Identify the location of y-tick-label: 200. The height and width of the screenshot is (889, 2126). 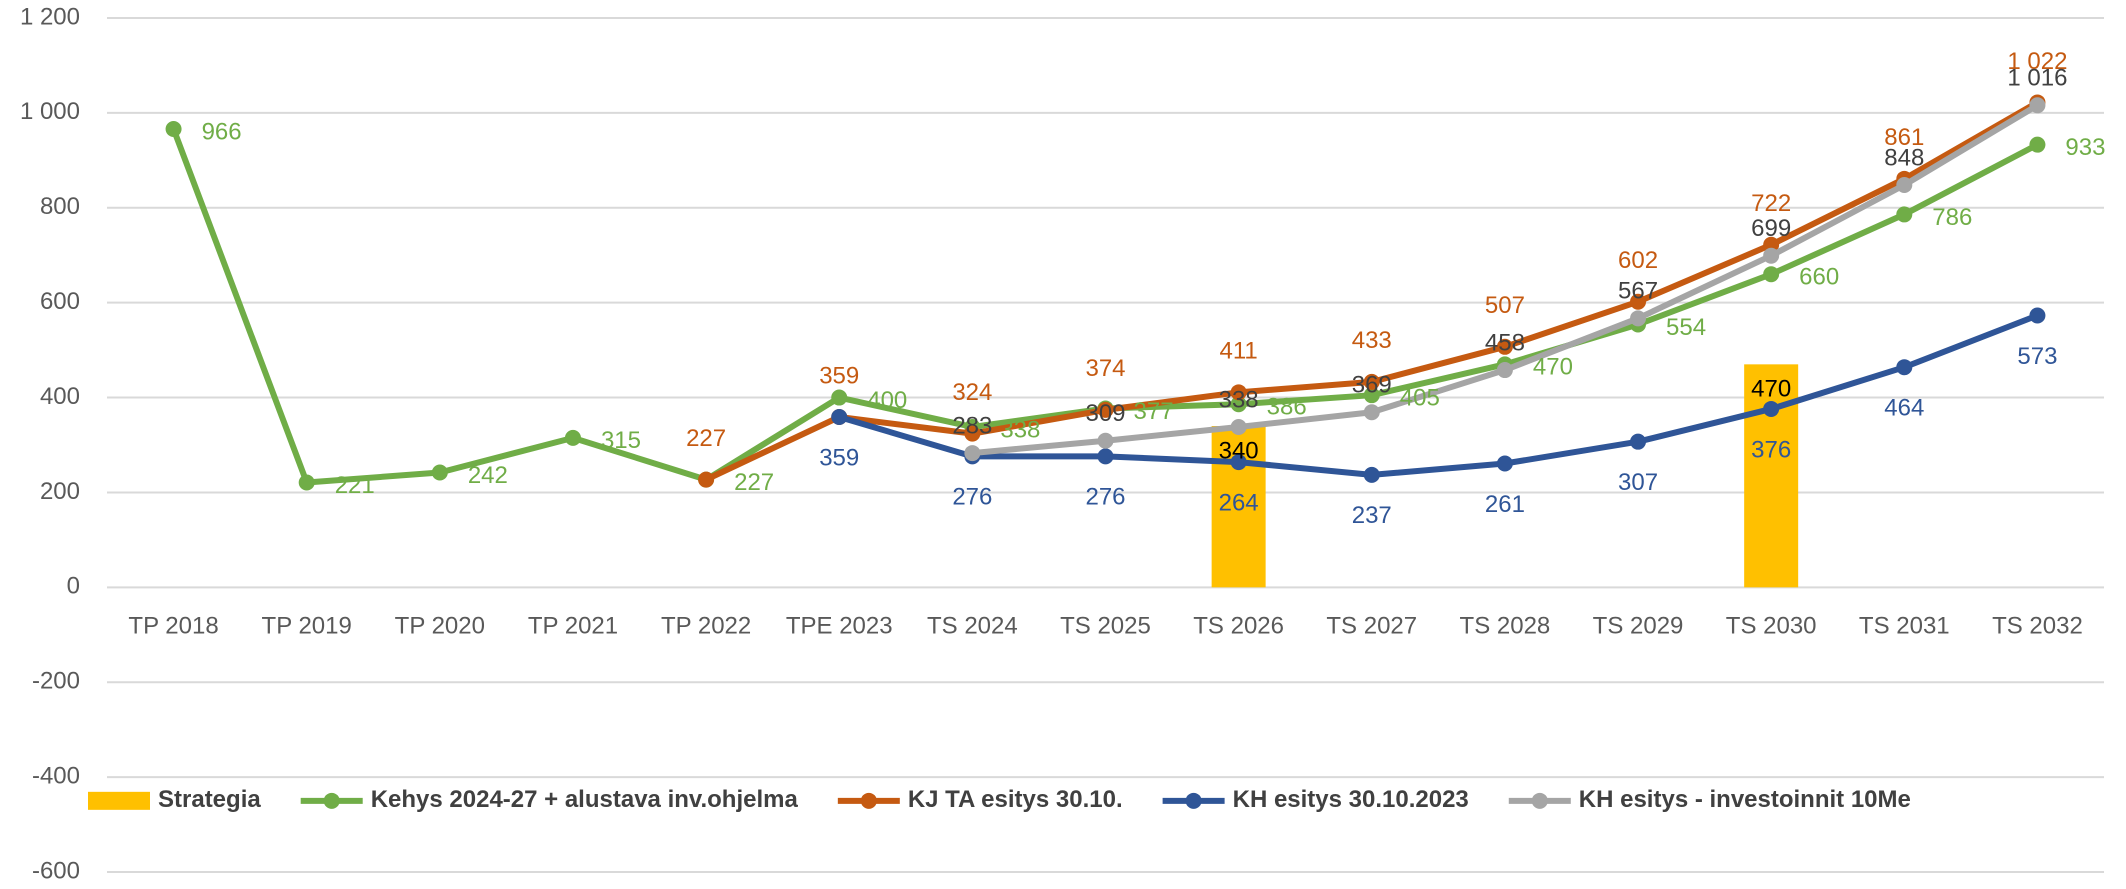
(60, 491).